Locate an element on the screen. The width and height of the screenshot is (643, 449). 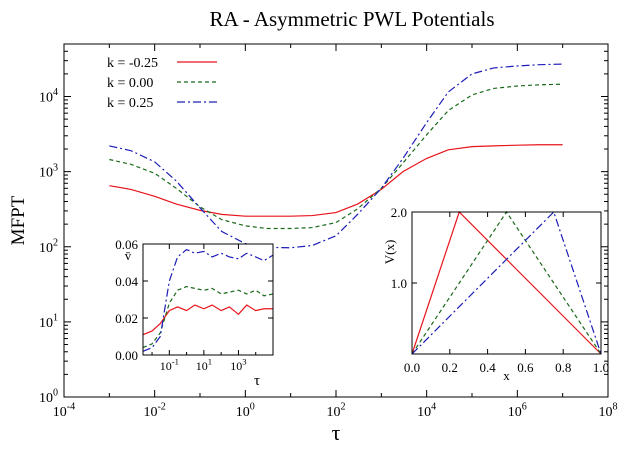
x-tick-label-exponent: 2 is located at coordinates (342, 407).